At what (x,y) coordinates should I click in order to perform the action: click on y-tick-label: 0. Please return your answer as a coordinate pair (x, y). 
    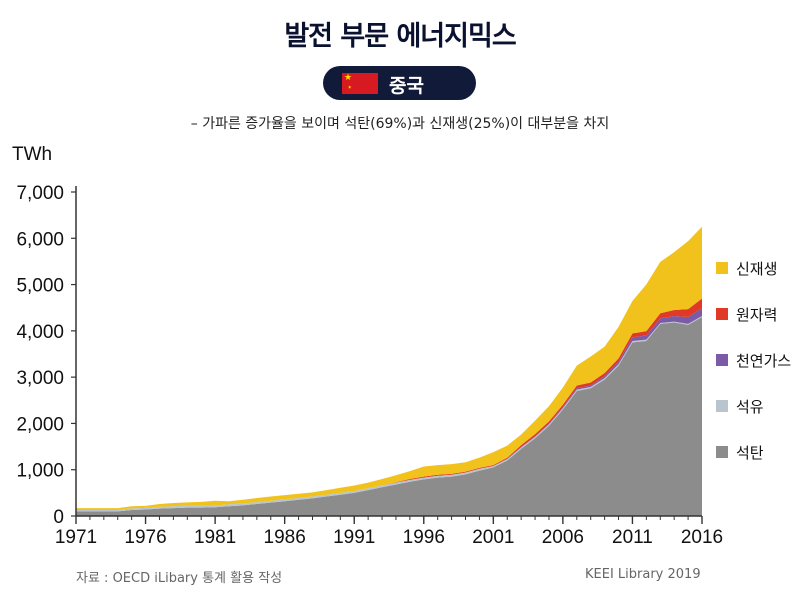
    Looking at the image, I should click on (58, 517).